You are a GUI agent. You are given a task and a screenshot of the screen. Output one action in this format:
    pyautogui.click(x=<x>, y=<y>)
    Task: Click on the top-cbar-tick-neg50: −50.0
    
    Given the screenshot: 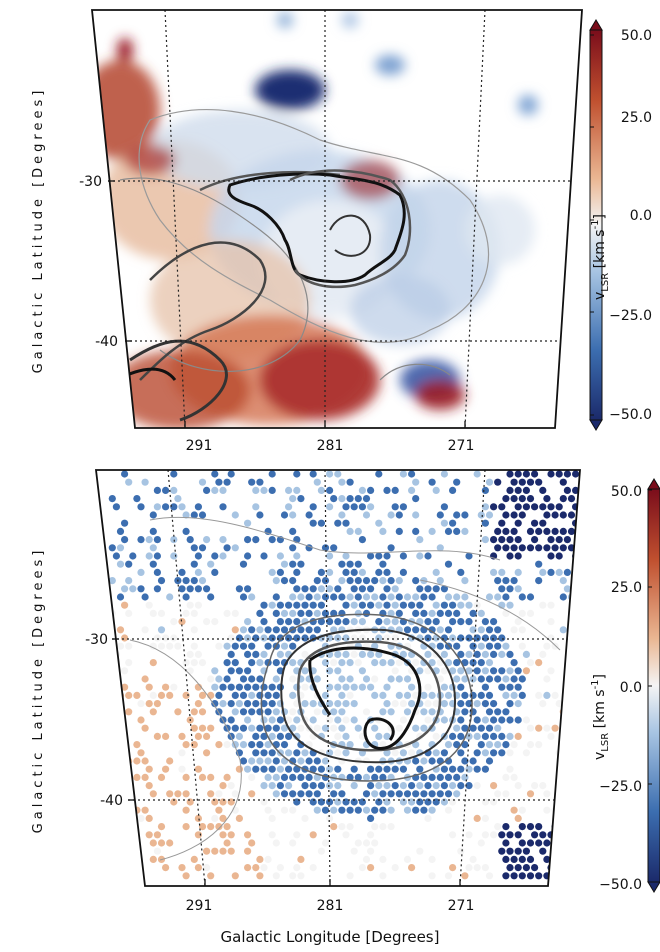 What is the action you would take?
    pyautogui.click(x=630, y=415)
    